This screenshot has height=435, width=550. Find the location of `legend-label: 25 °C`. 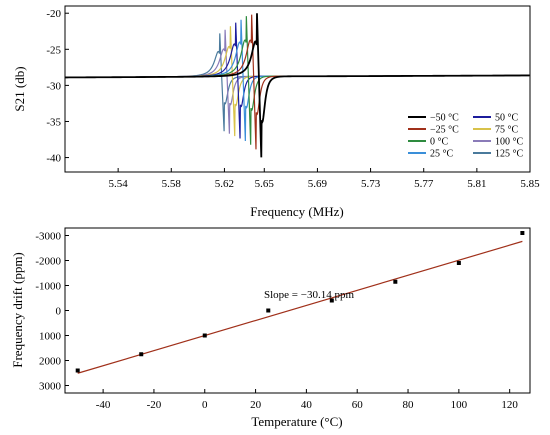

legend-label: 25 °C is located at coordinates (441, 154).